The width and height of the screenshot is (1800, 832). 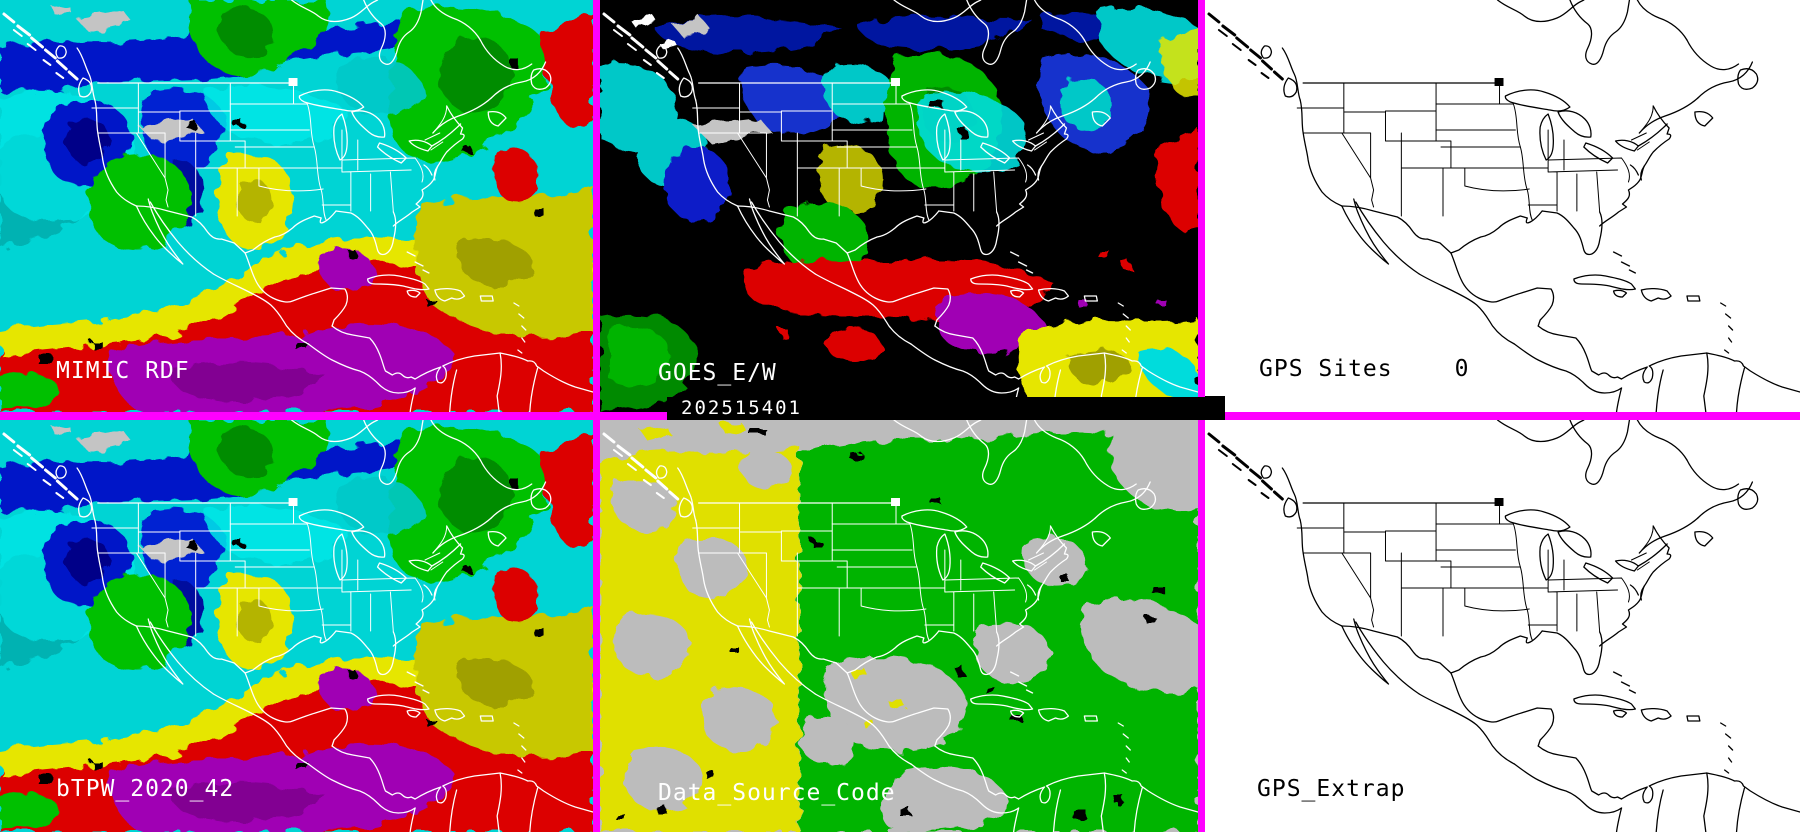 I want to click on timestamp-bar: 202515401, so click(x=946, y=408).